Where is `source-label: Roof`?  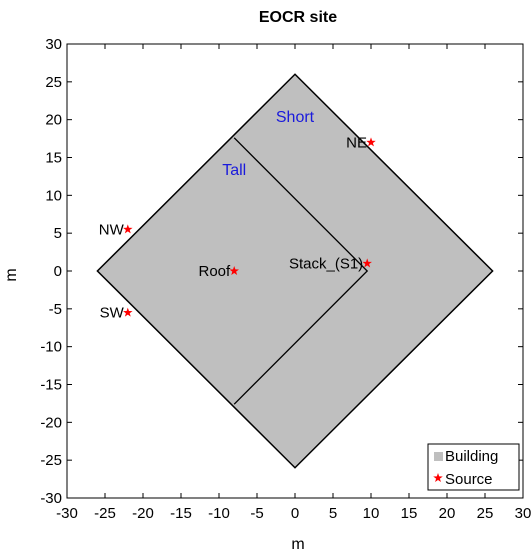 source-label: Roof is located at coordinates (215, 271).